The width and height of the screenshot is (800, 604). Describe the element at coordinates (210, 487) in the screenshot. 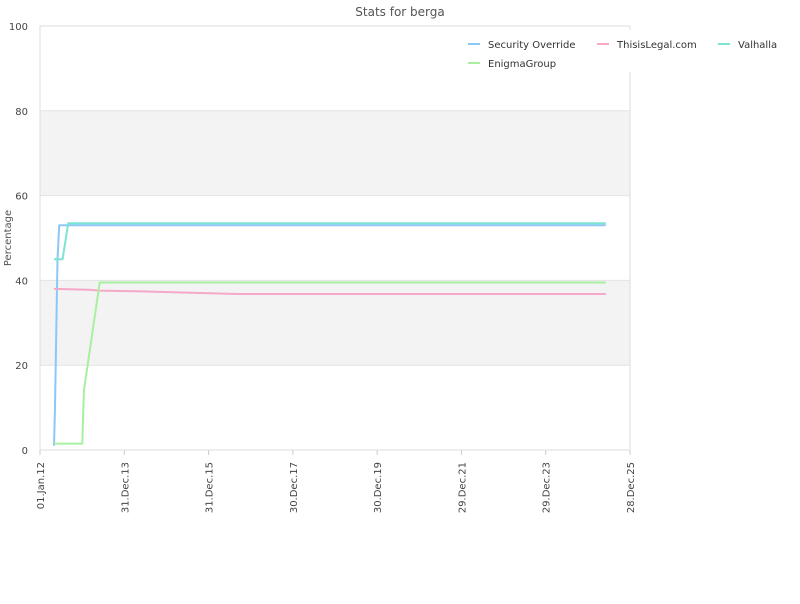

I see `x-tick-label: 31.Dec.15` at that location.